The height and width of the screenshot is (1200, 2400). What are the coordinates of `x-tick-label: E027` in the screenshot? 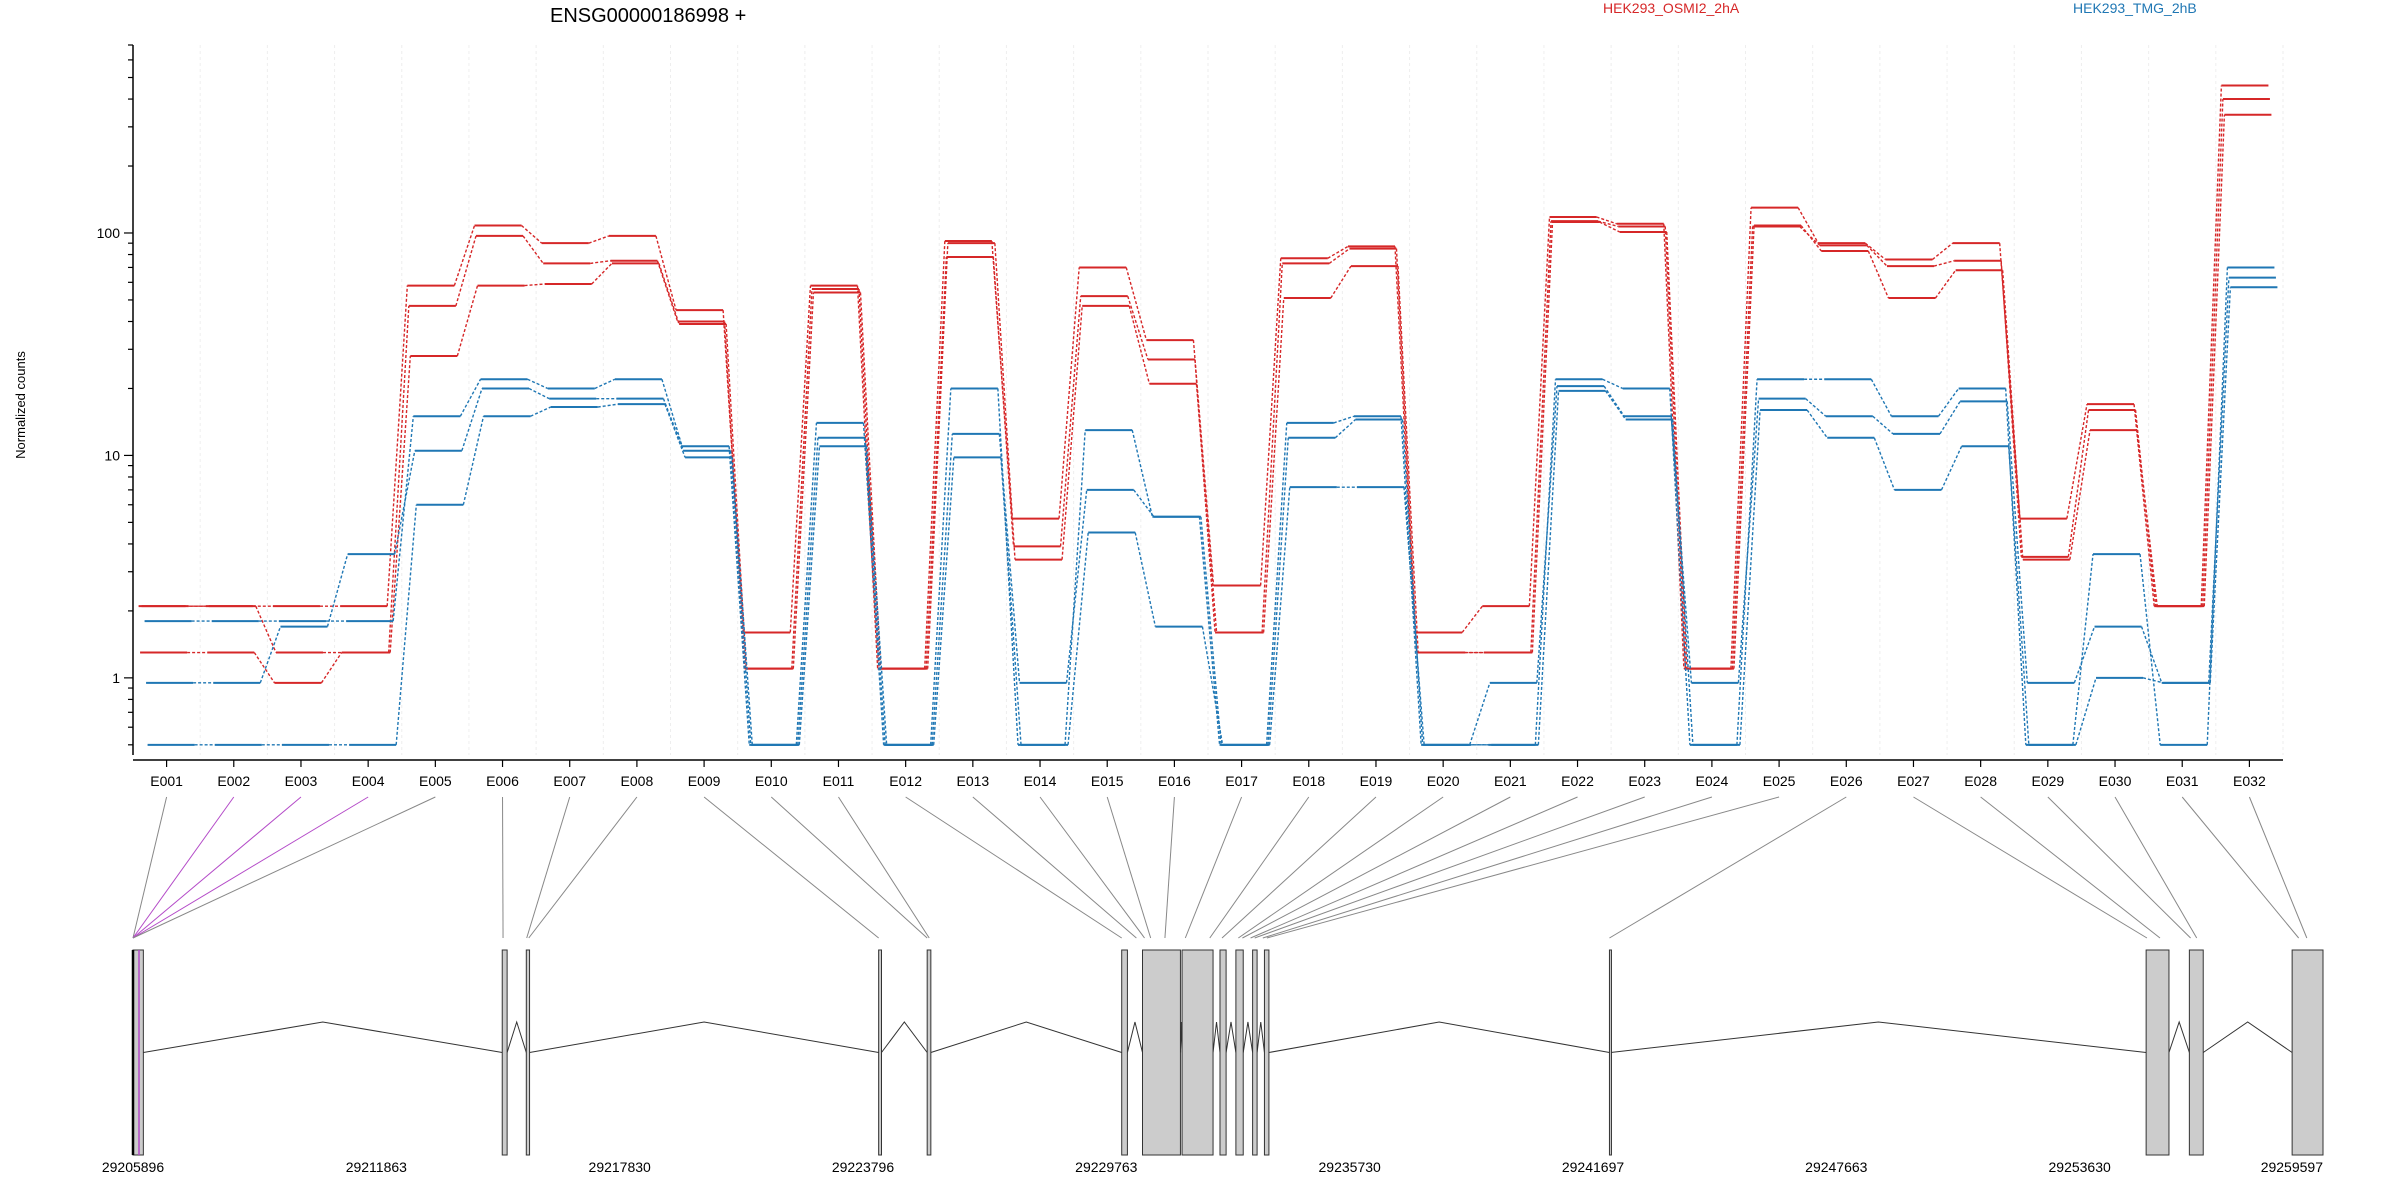 It's located at (1913, 781).